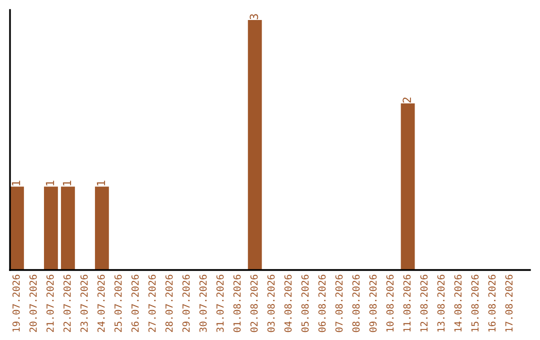 This screenshot has height=340, width=540. What do you see at coordinates (84, 303) in the screenshot?
I see `x-tick-label: 23.07.2026` at bounding box center [84, 303].